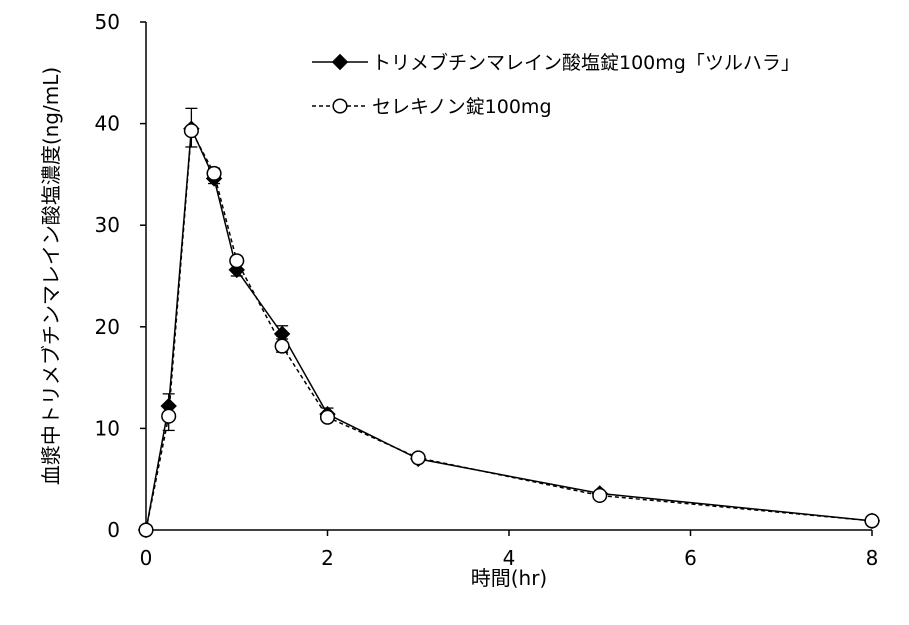 The width and height of the screenshot is (909, 625). Describe the element at coordinates (872, 558) in the screenshot. I see `x-tick-label: 8` at that location.